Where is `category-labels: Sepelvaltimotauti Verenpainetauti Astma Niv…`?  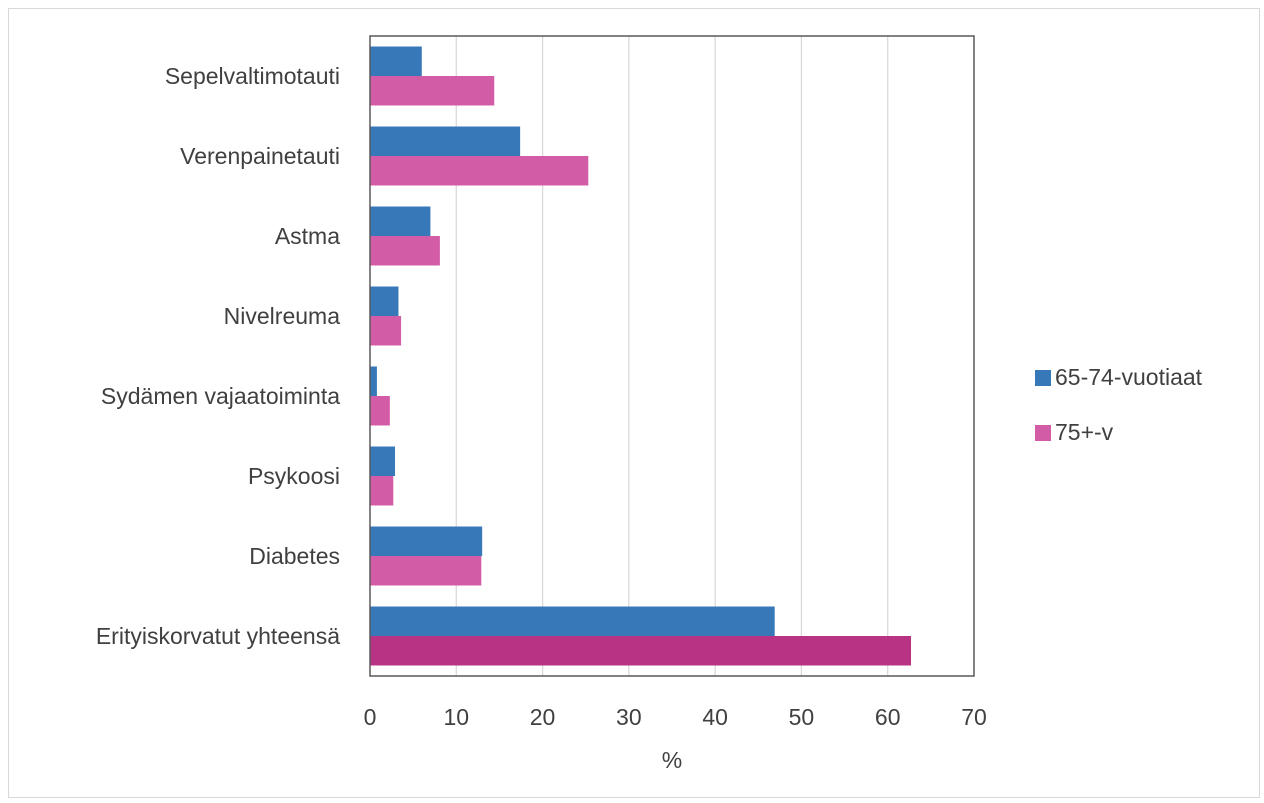
category-labels: Sepelvaltimotauti Verenpainetauti Astma Niv… is located at coordinates (218, 356).